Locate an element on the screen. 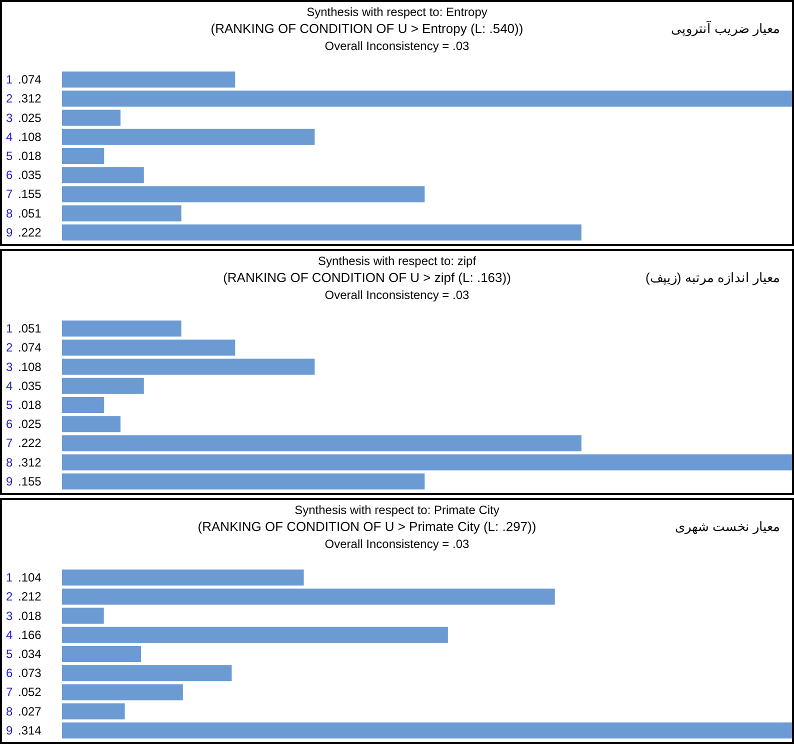 The width and height of the screenshot is (794, 744). text: معیار نخست شهری is located at coordinates (727, 527).